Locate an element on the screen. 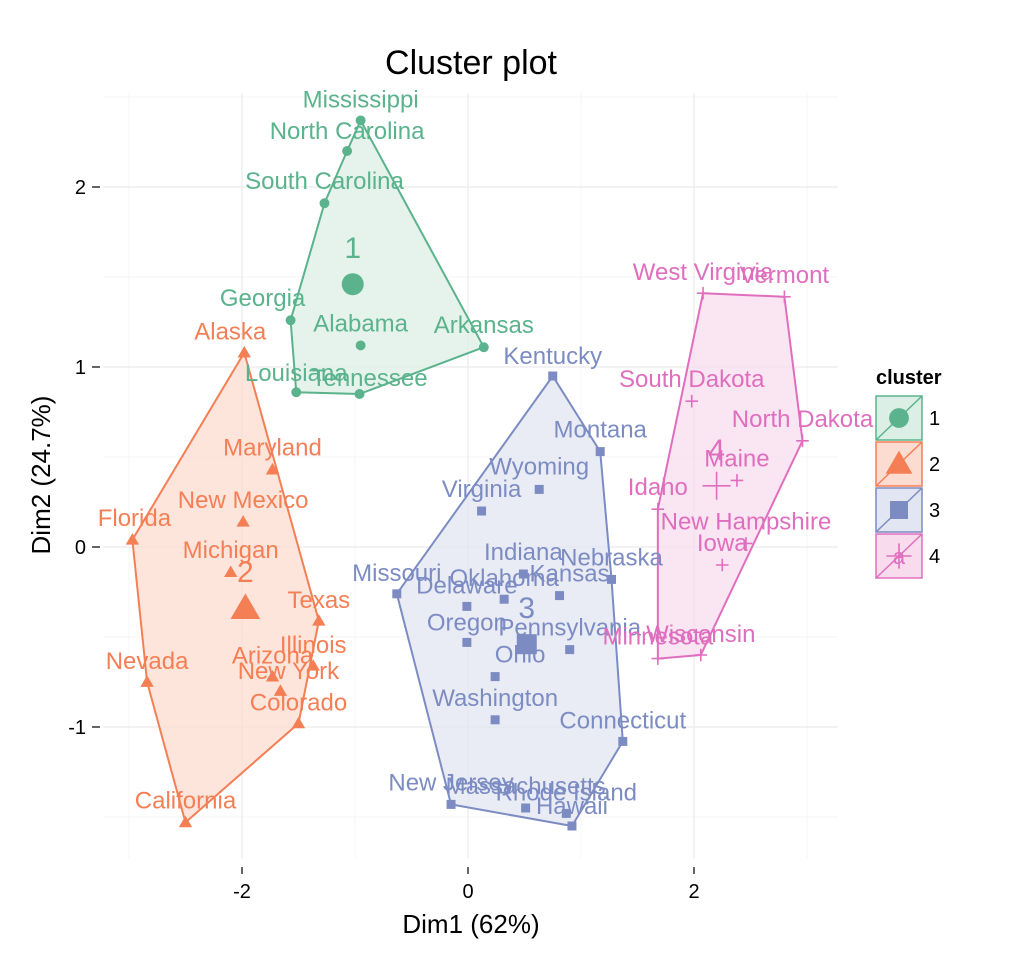  point-label: Louisiana is located at coordinates (296, 373).